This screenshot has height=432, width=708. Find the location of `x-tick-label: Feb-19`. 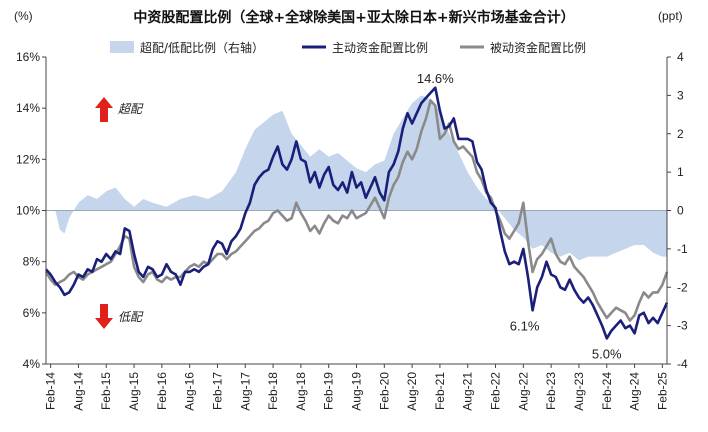

x-tick-label: Feb-19 is located at coordinates (329, 391).